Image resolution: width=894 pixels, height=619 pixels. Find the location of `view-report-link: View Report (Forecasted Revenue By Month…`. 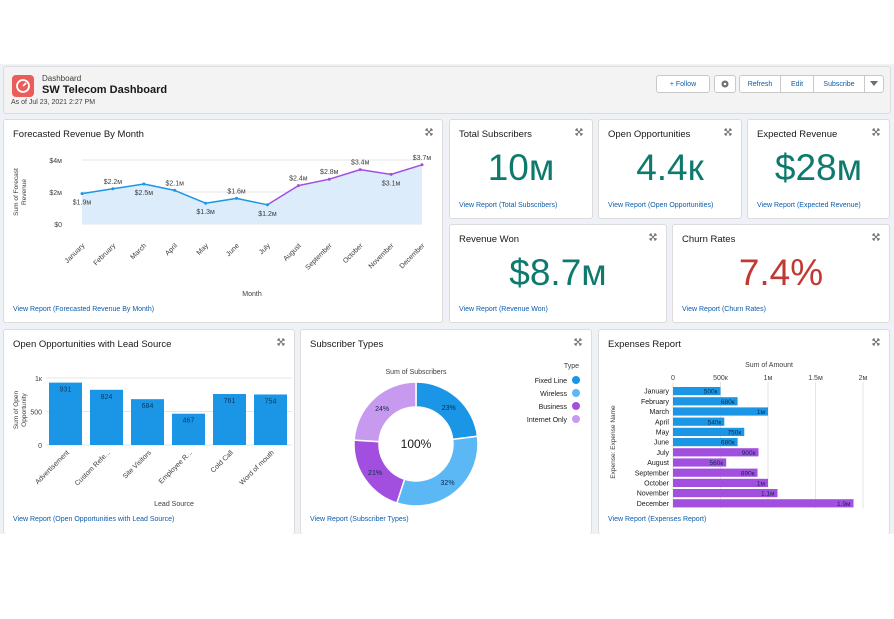

view-report-link: View Report (Forecasted Revenue By Month… is located at coordinates (84, 309).